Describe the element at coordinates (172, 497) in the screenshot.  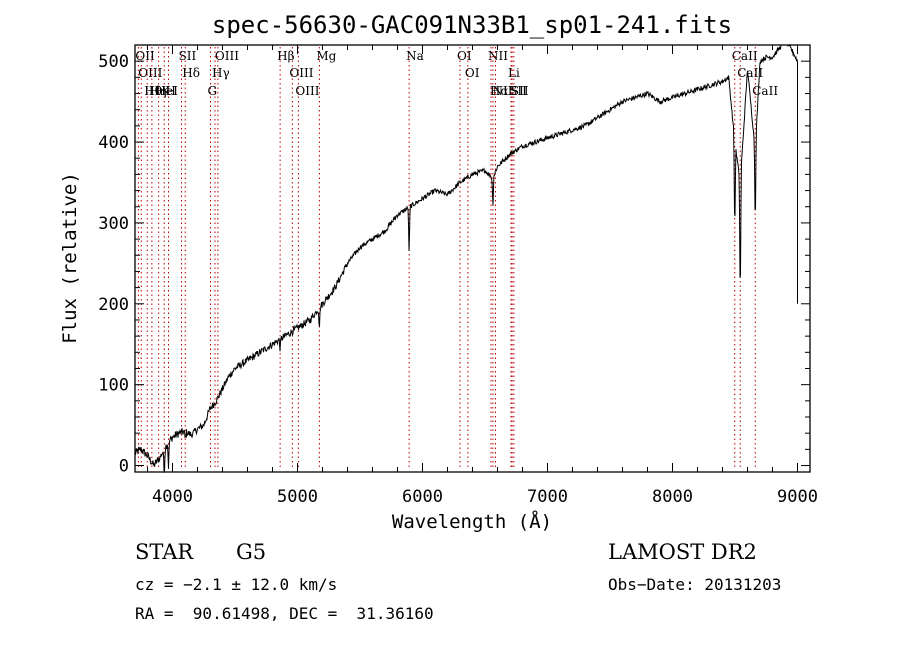
I see `x-tick-label: 4000` at that location.